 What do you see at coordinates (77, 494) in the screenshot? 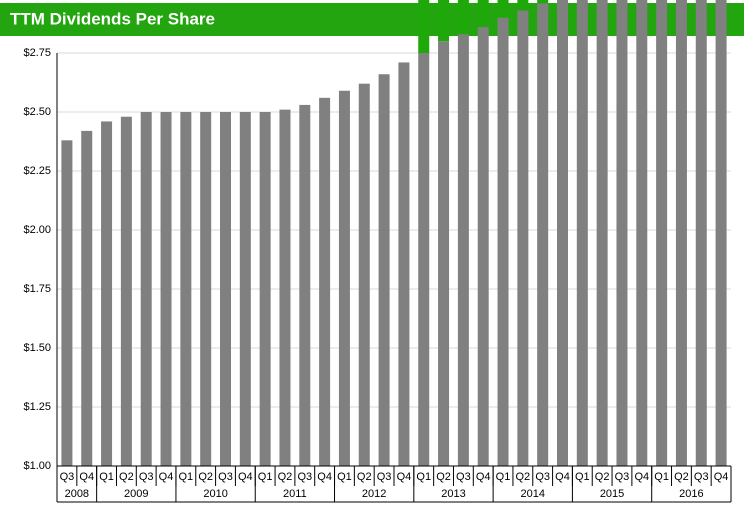
I see `year-label: 2008` at bounding box center [77, 494].